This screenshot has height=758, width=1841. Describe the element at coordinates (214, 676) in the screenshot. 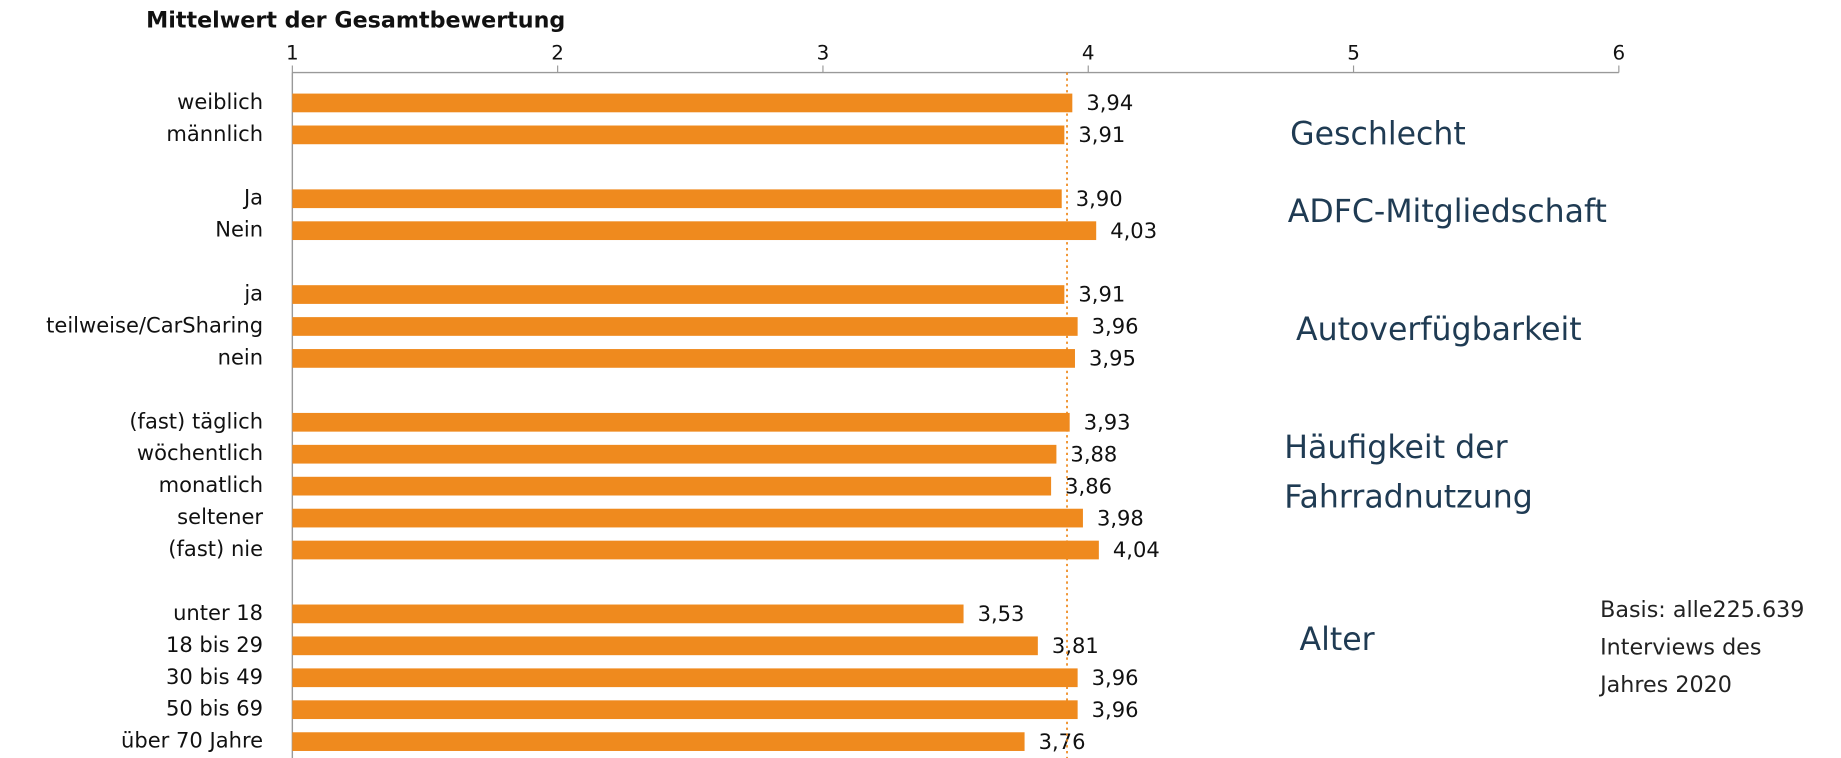

I see `y-tick-label: 30 bis 49` at that location.